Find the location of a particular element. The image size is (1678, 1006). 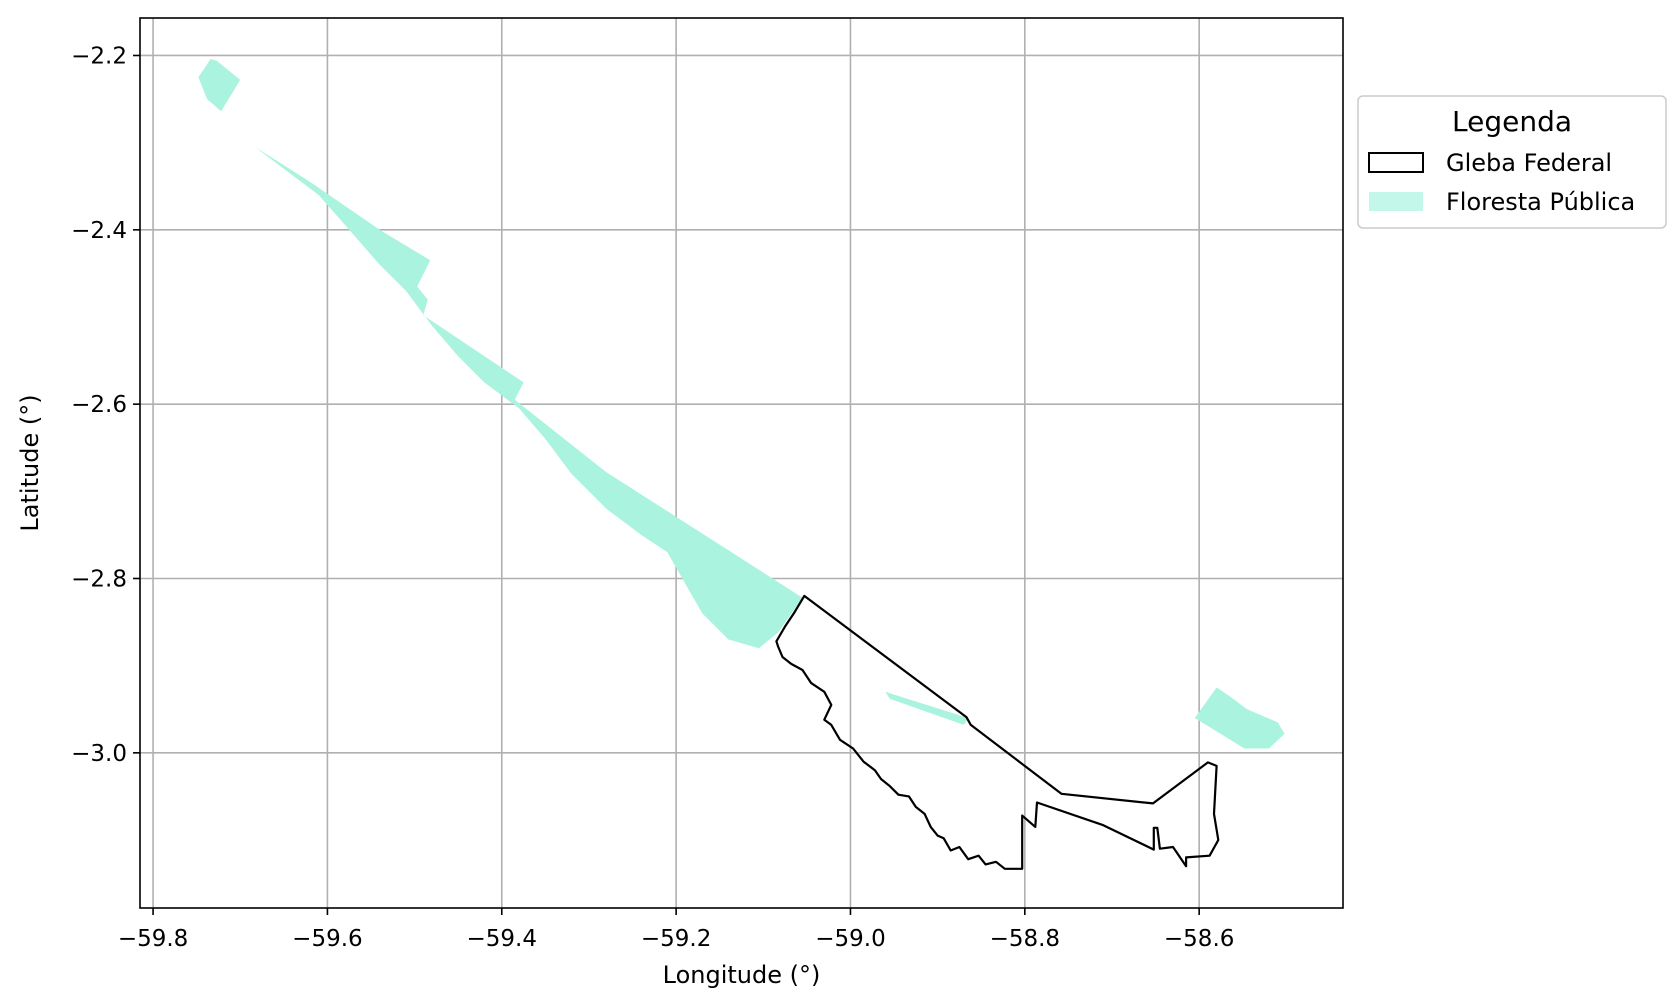

x-tick-label: −58.8 is located at coordinates (1025, 939).